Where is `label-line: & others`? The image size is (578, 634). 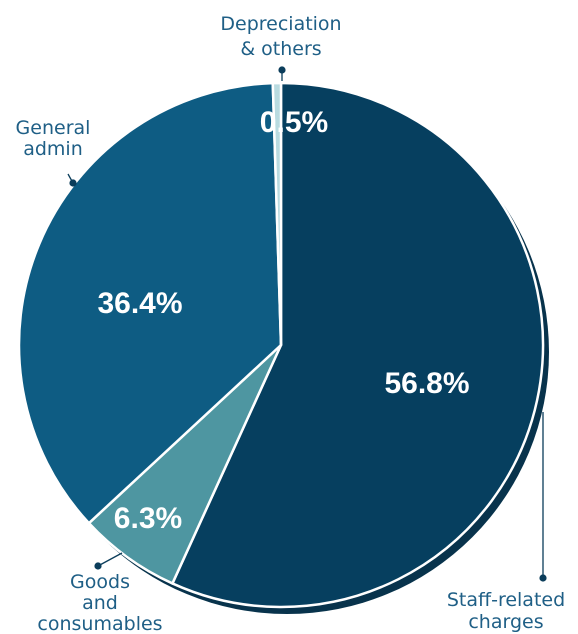 label-line: & others is located at coordinates (280, 49).